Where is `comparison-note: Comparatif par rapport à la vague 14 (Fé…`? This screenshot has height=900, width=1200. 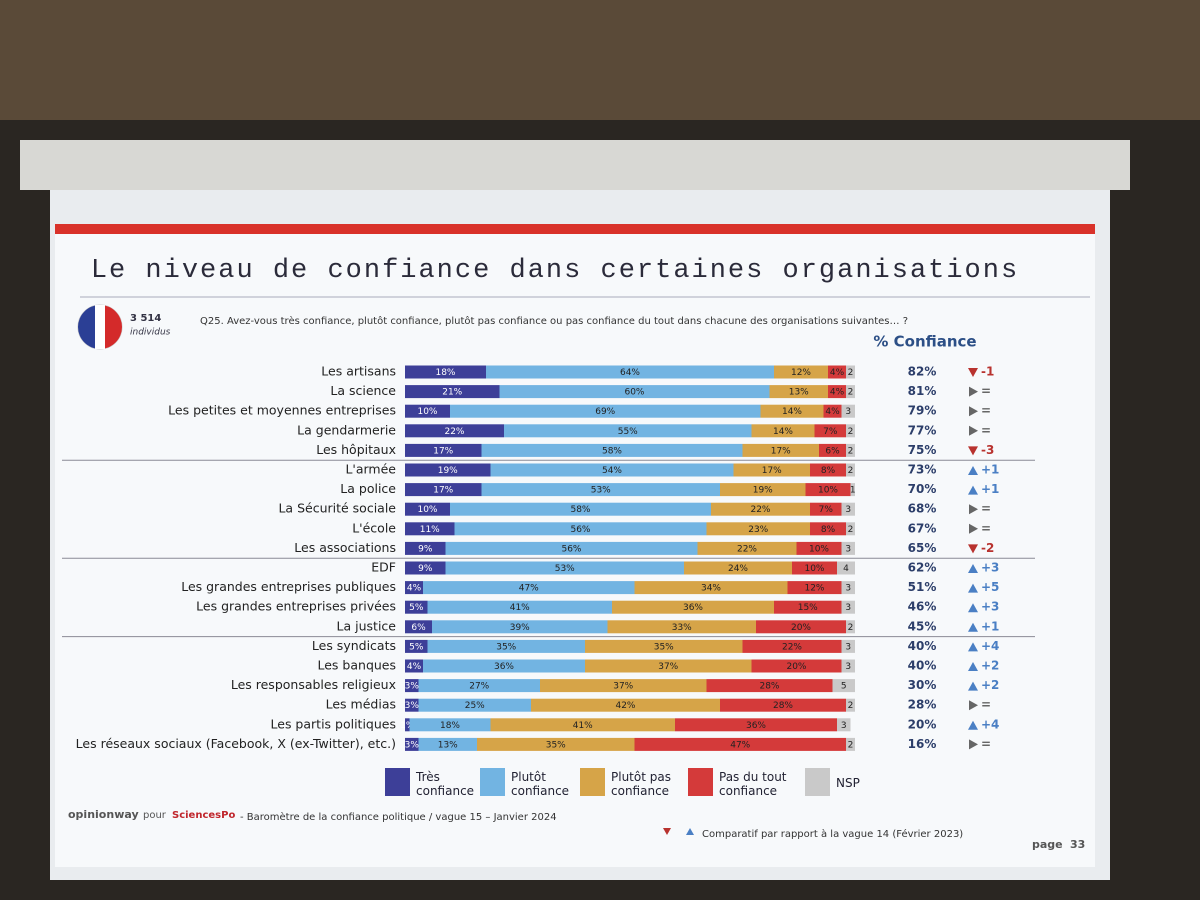 comparison-note: Comparatif par rapport à la vague 14 (Fé… is located at coordinates (832, 834).